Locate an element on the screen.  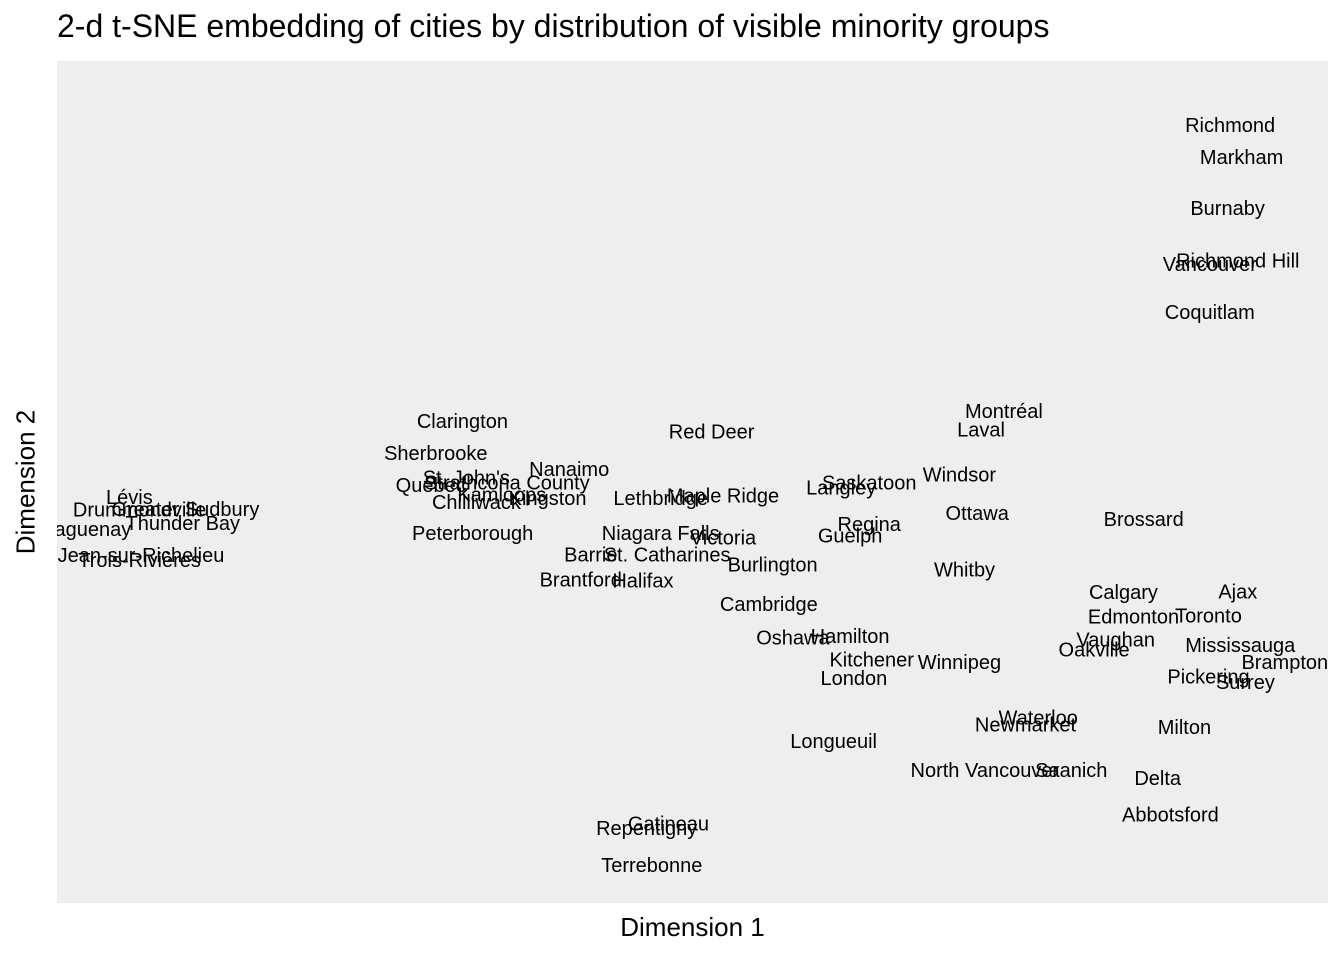
point-label: Kingston is located at coordinates (548, 499).